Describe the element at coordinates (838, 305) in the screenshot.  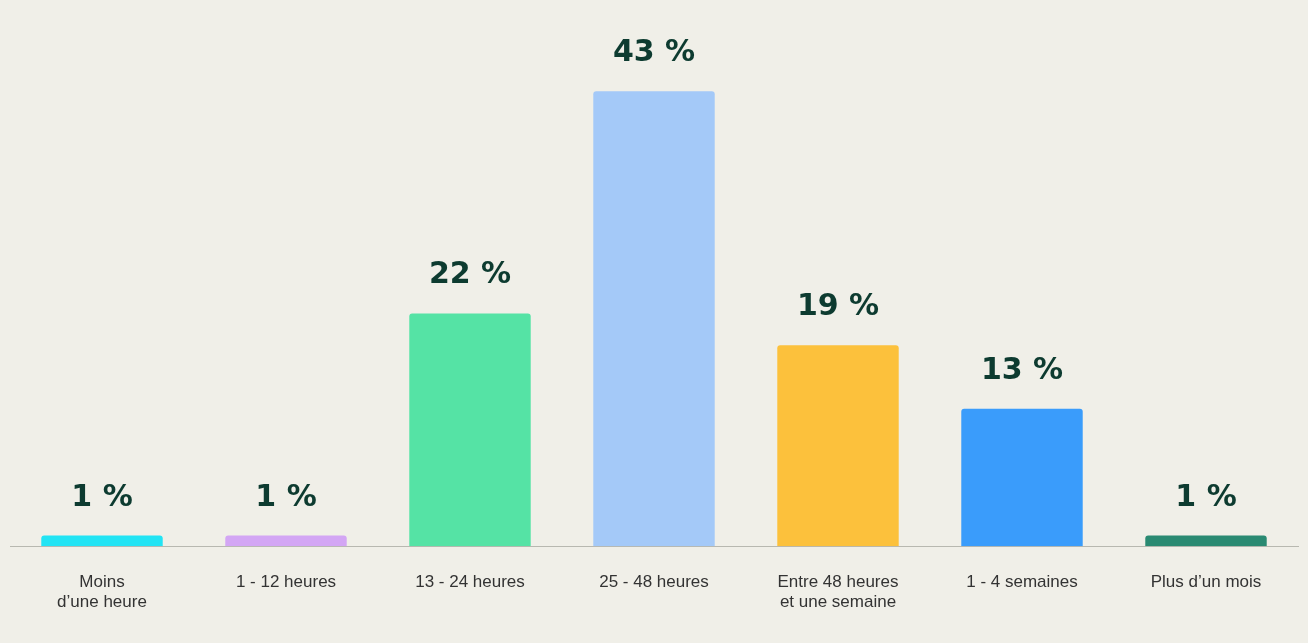
I see `data-label: 19 %` at that location.